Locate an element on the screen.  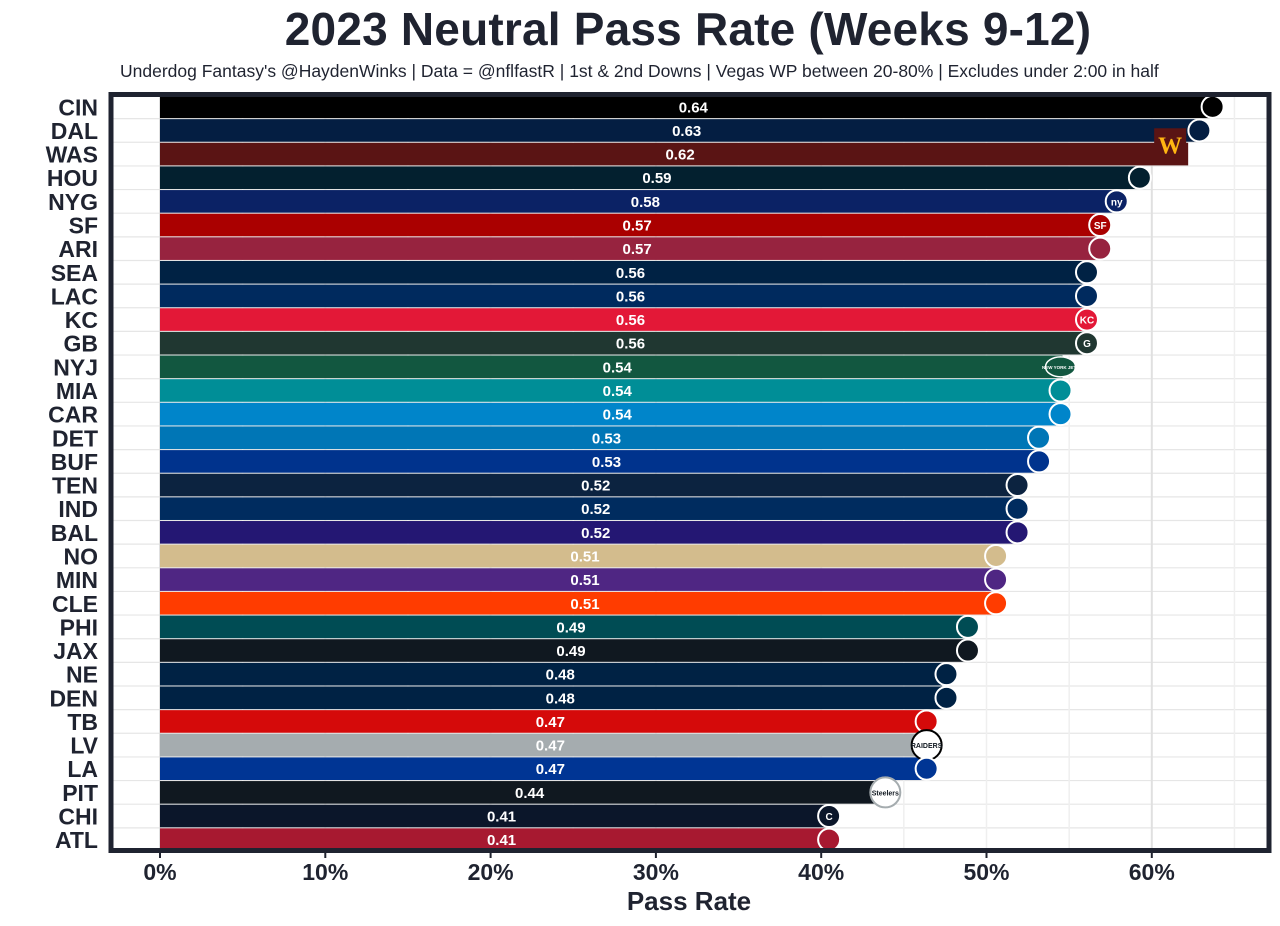
bar-den is located at coordinates (554, 698).